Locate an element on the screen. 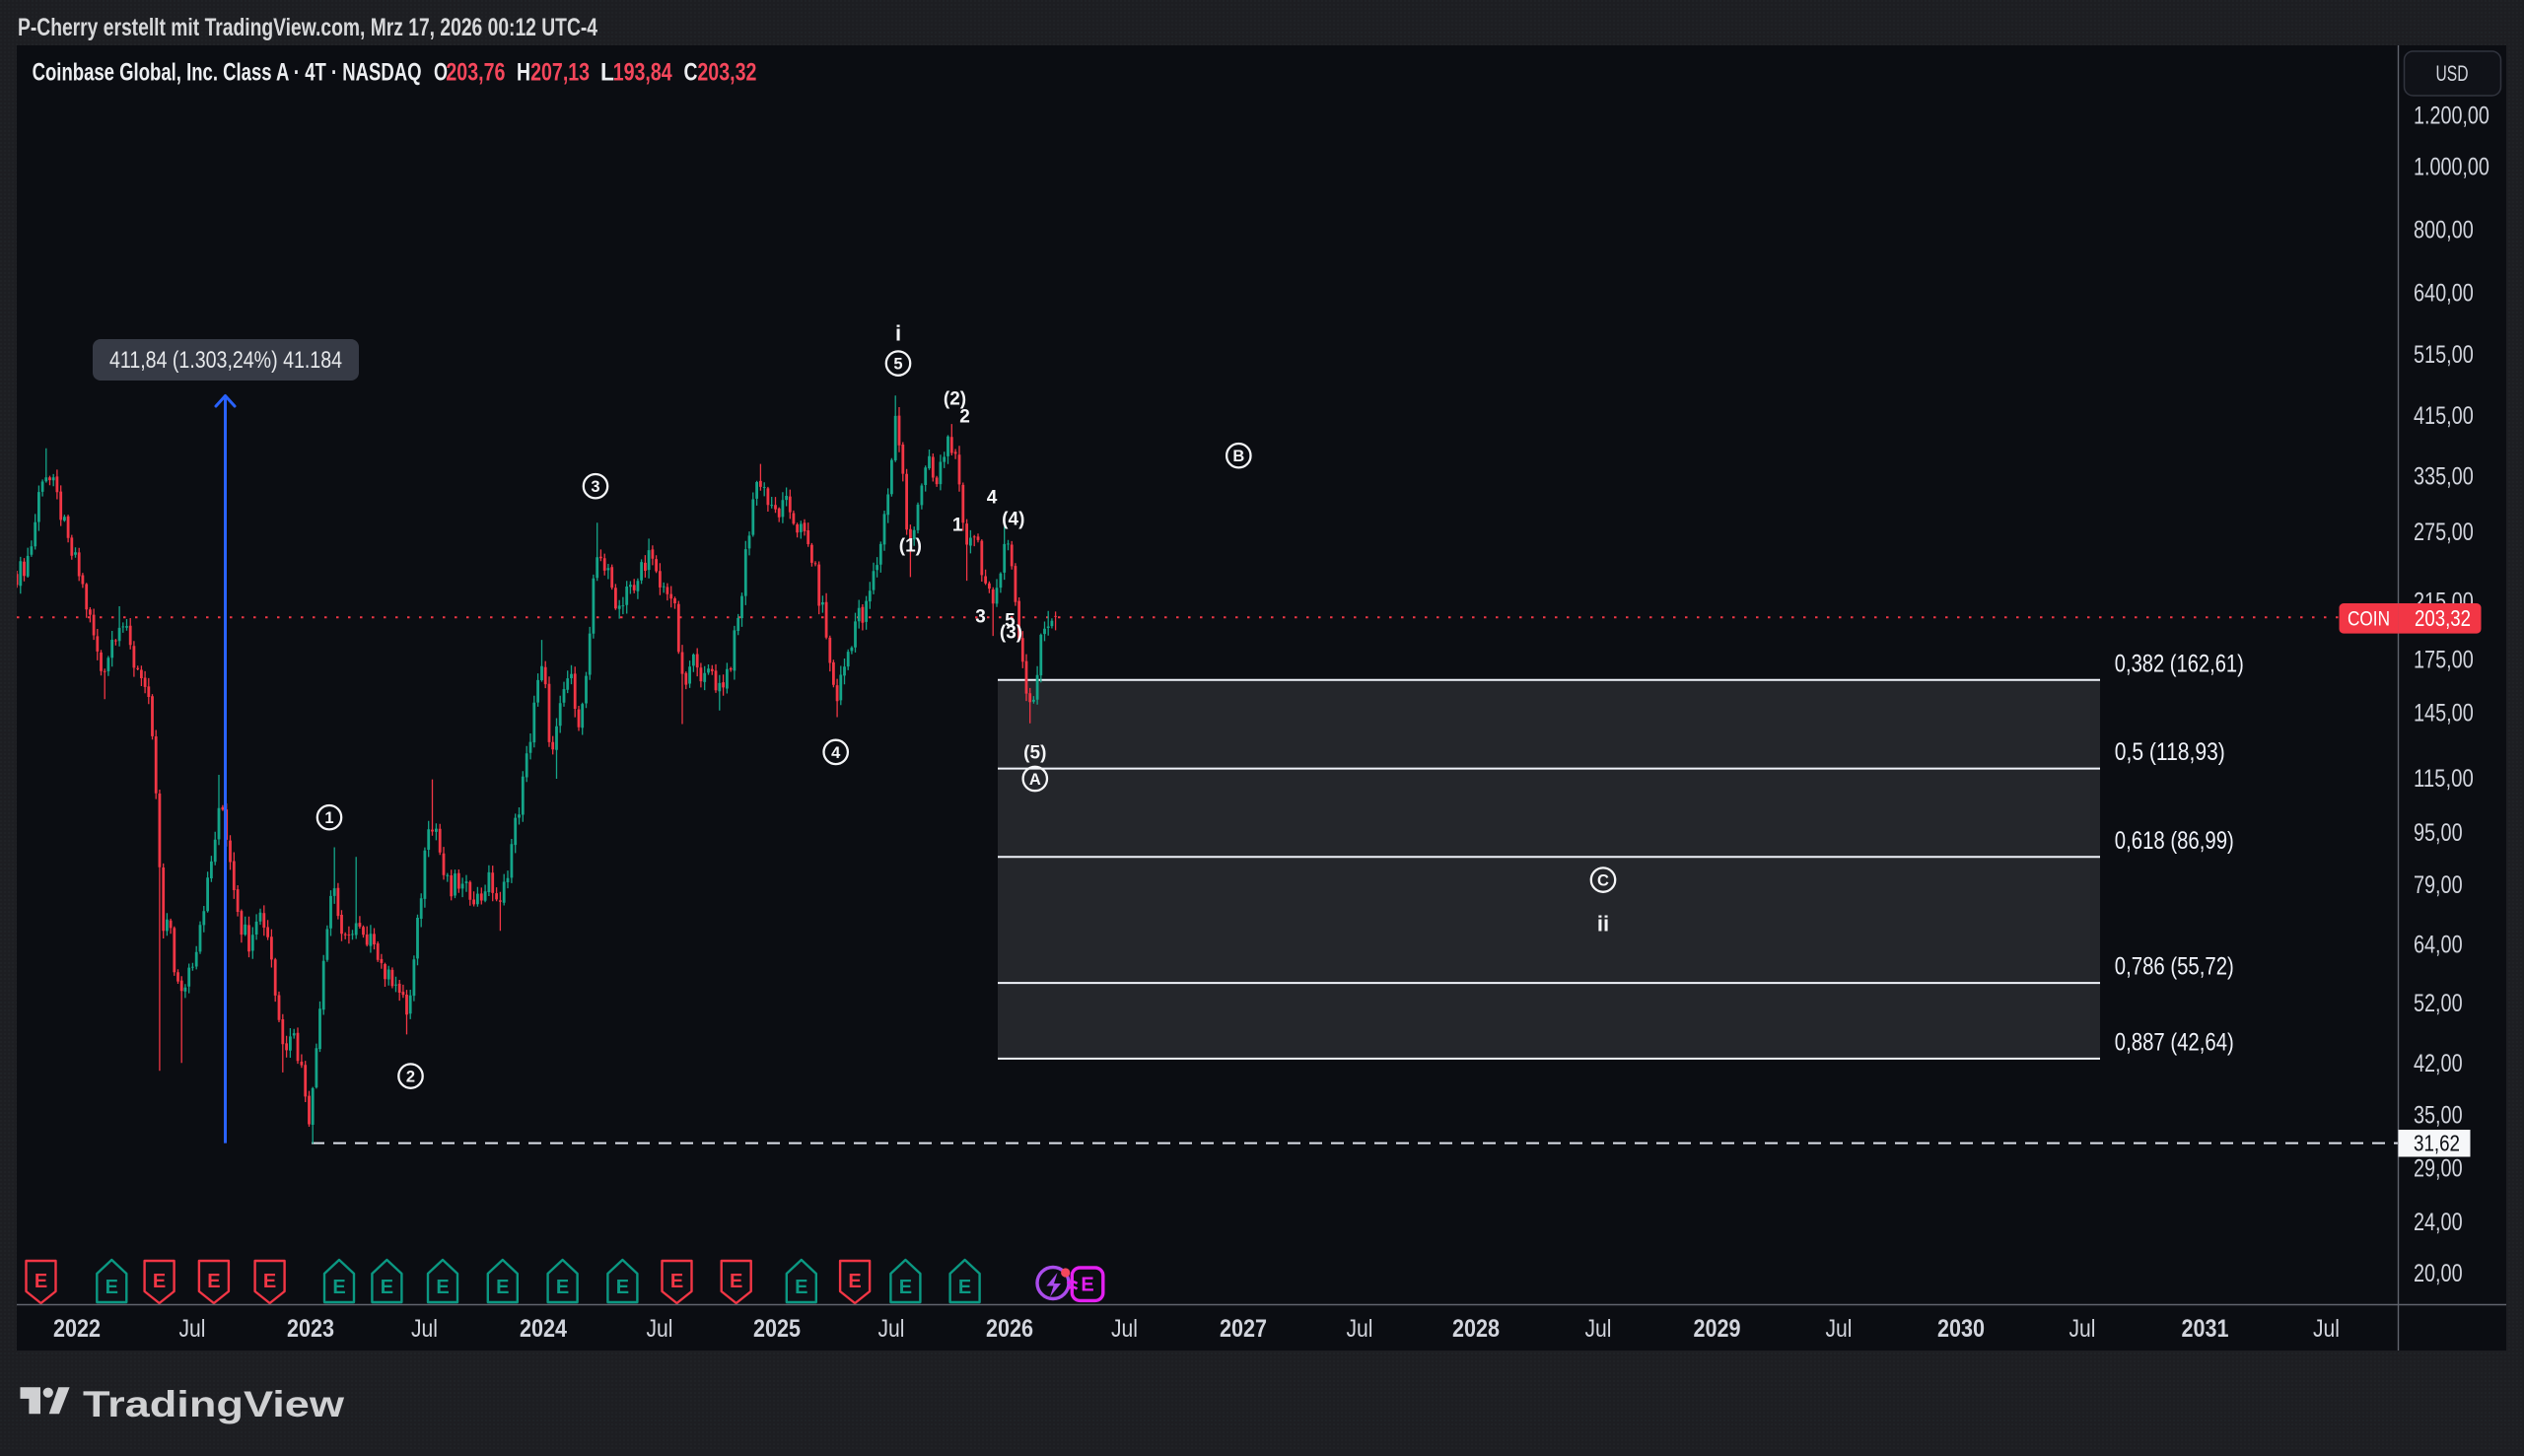  svg-text: 29,00 is located at coordinates (2439, 1169).